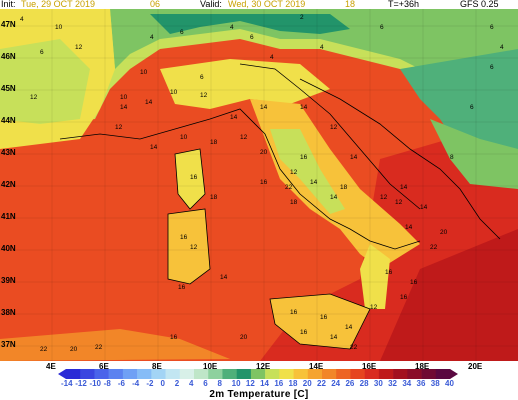 This screenshot has width=518, height=400. What do you see at coordinates (95, 383) in the screenshot?
I see `colorbar-tick-label: -10` at bounding box center [95, 383].